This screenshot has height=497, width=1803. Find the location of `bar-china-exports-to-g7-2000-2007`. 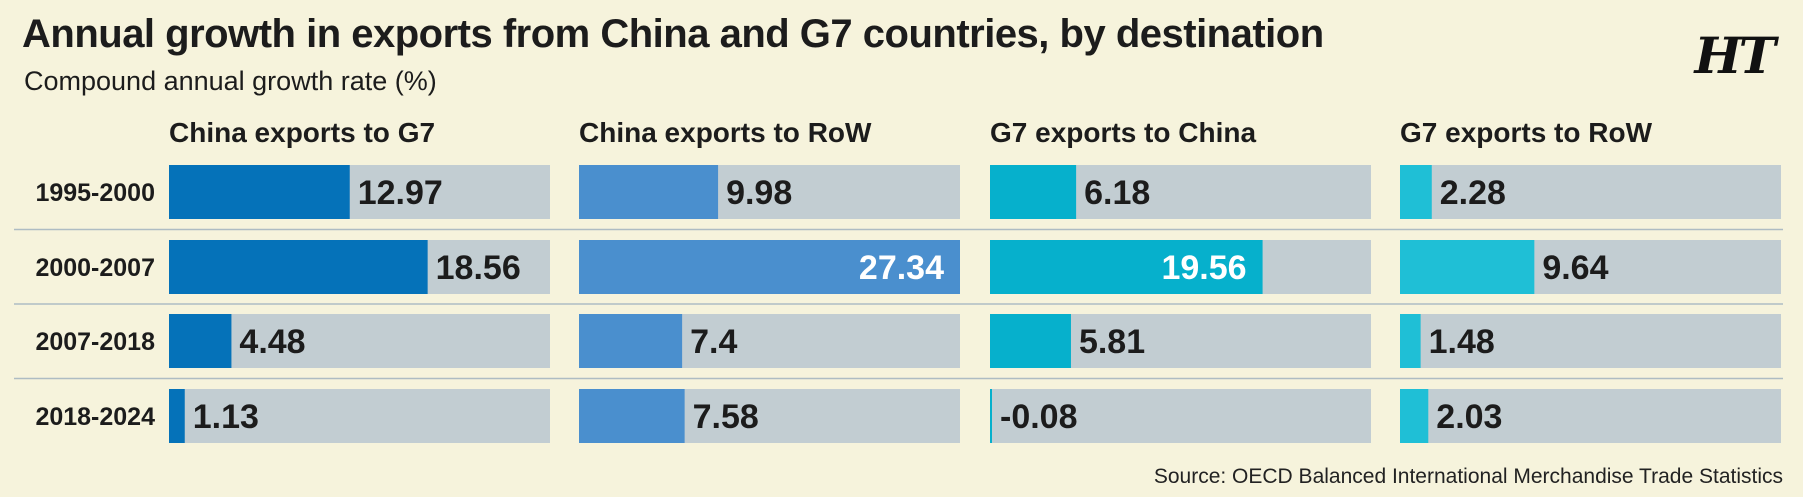

bar-china-exports-to-g7-2000-2007 is located at coordinates (298, 267).